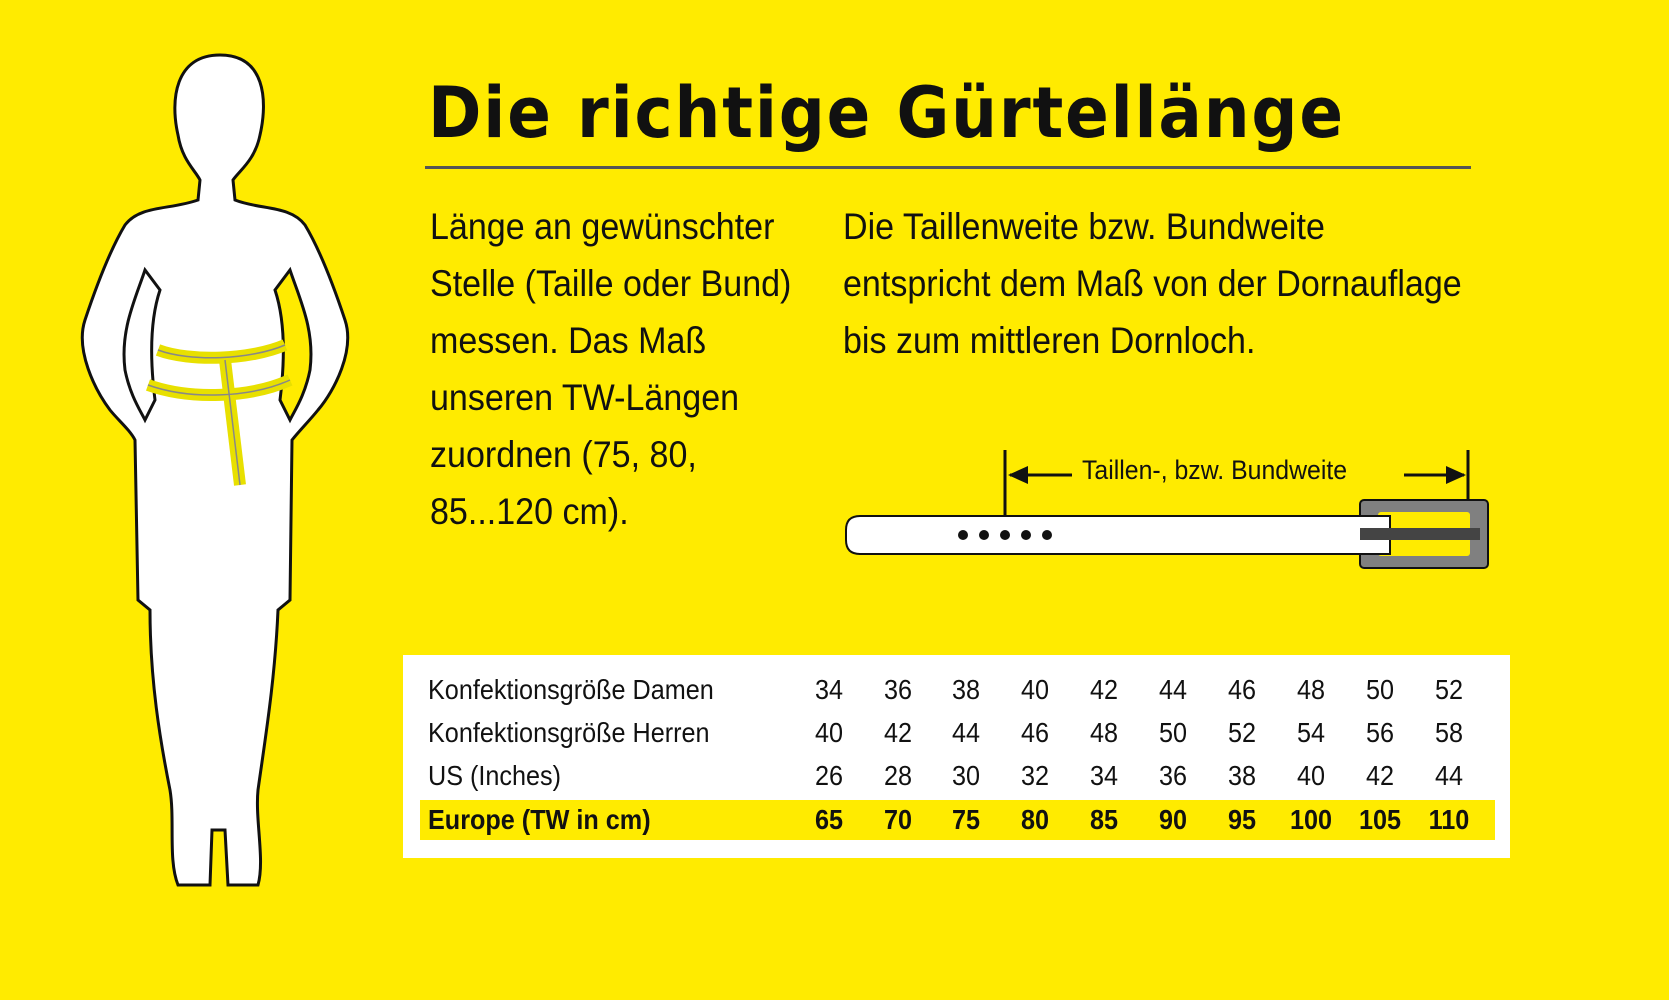 The height and width of the screenshot is (1000, 1669). I want to click on row-label: Europe (TW in cm), so click(539, 819).